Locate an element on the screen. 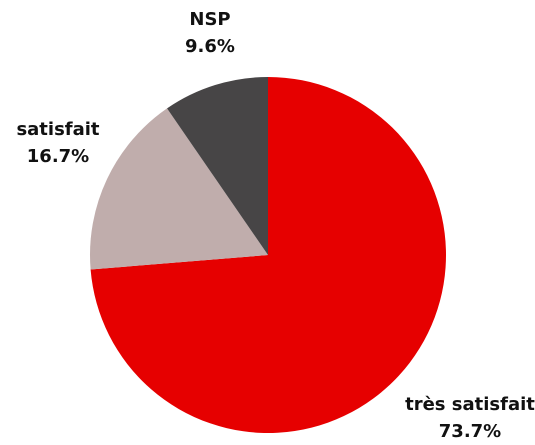  slice-value: 16.7% is located at coordinates (58, 156).